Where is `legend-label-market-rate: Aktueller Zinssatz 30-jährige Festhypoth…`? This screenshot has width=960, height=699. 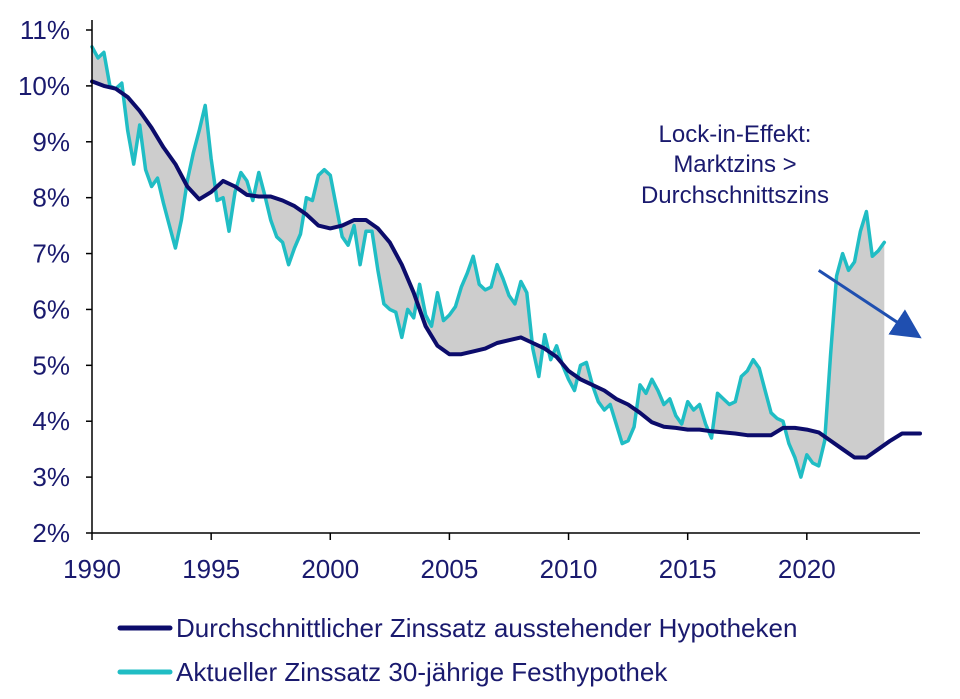 legend-label-market-rate: Aktueller Zinssatz 30-jährige Festhypoth… is located at coordinates (422, 672).